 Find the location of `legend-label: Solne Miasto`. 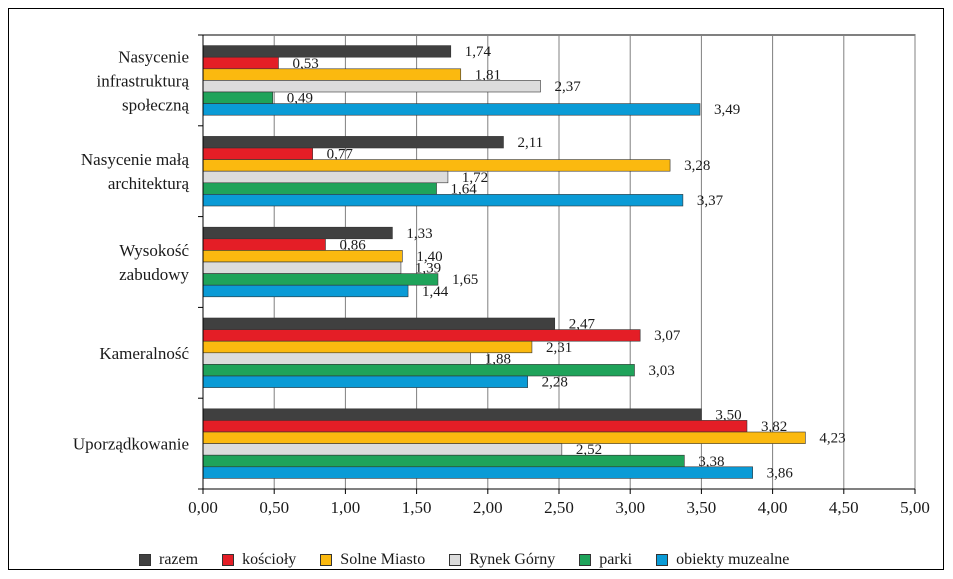

legend-label: Solne Miasto is located at coordinates (383, 559).